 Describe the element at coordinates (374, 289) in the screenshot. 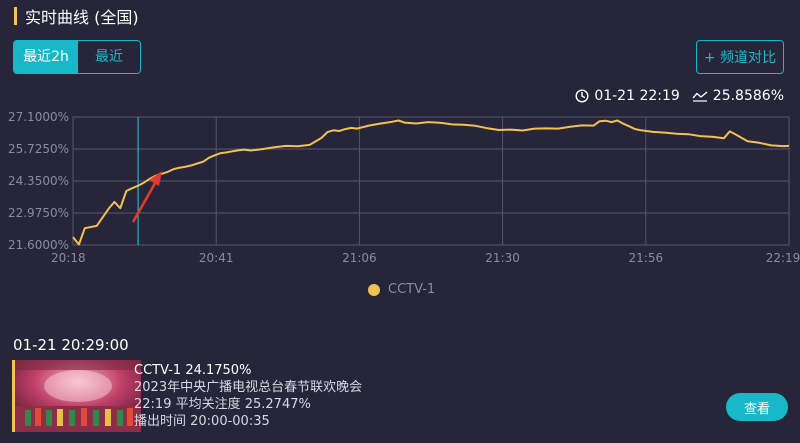

I see `legend-dot-cctv1` at that location.